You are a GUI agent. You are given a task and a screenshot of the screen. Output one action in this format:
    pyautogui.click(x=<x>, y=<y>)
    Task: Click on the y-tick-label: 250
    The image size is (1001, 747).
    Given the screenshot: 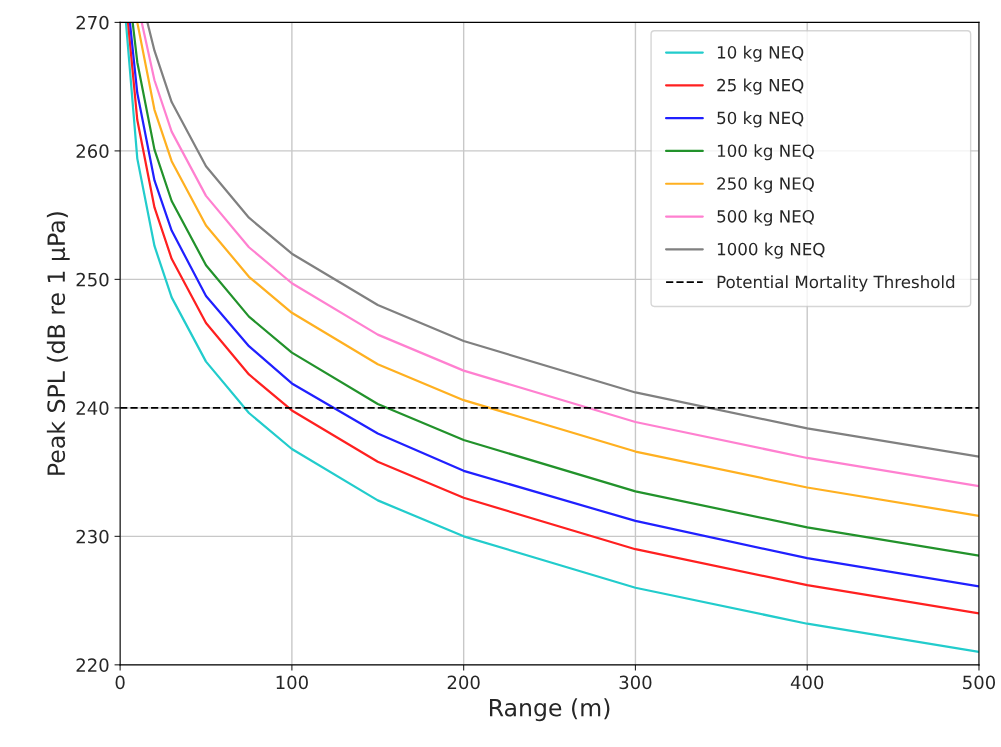 What is the action you would take?
    pyautogui.click(x=92, y=279)
    